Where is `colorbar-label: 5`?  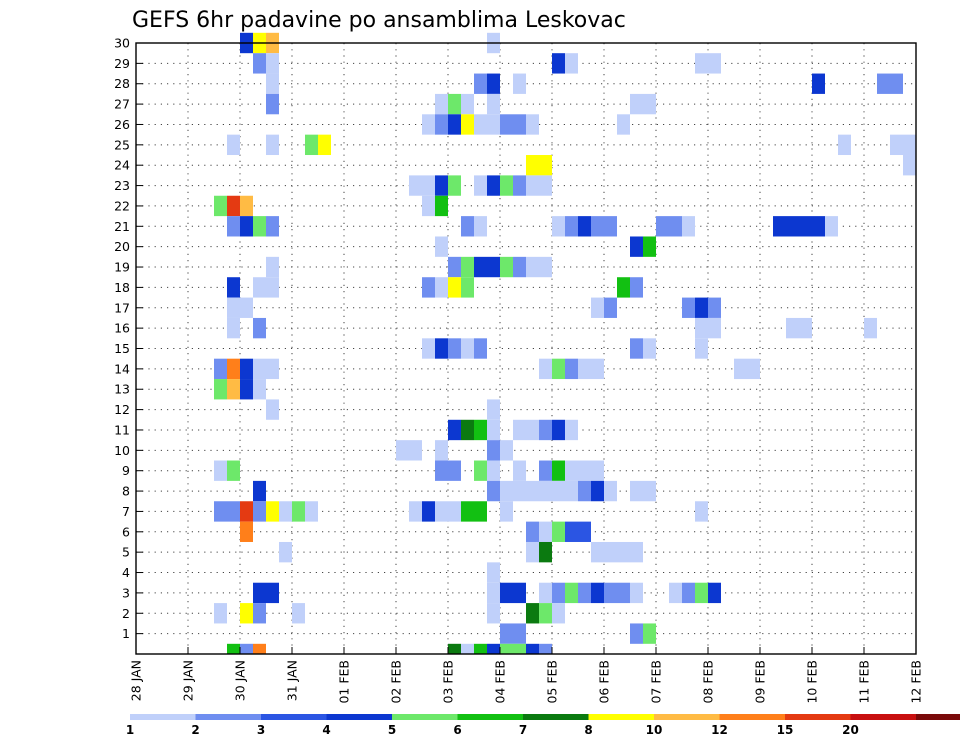 colorbar-label: 5 is located at coordinates (392, 730).